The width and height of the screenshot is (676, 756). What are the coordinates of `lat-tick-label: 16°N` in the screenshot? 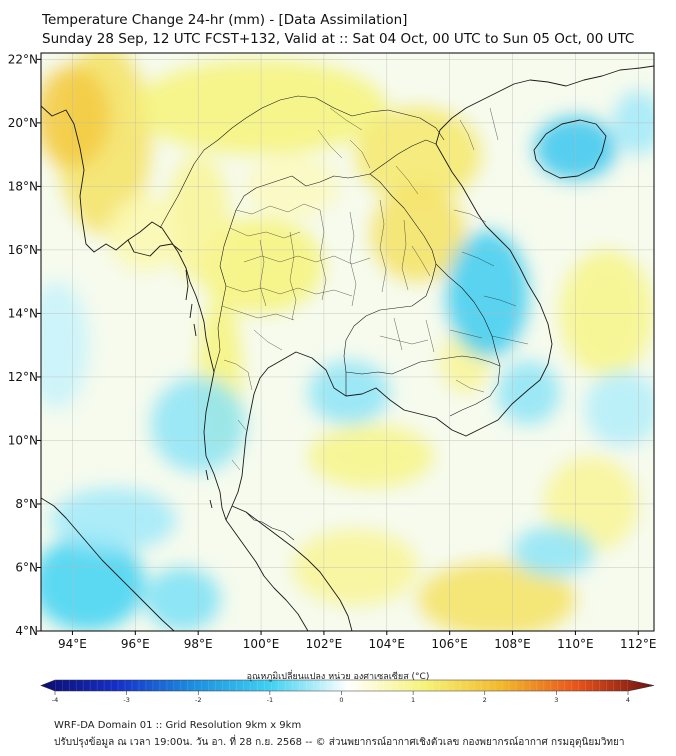 It's located at (23, 250).